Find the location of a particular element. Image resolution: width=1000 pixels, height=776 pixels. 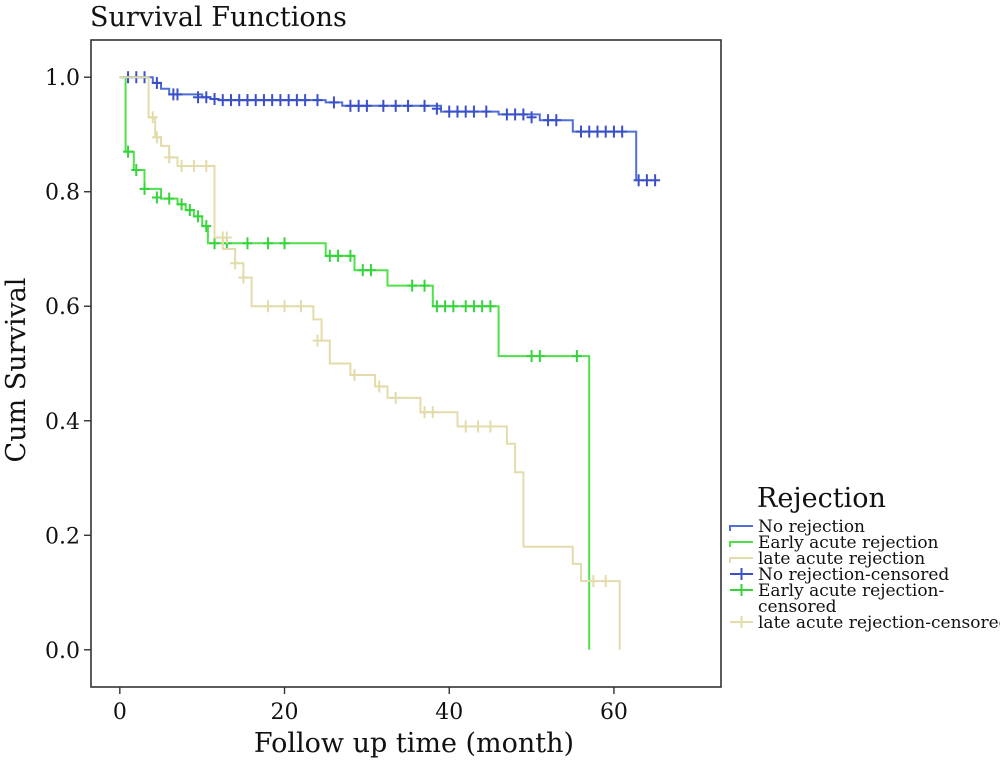

legend-item-early-acute-rejection-censored: Early acute rejection-censored is located at coordinates (837, 599).